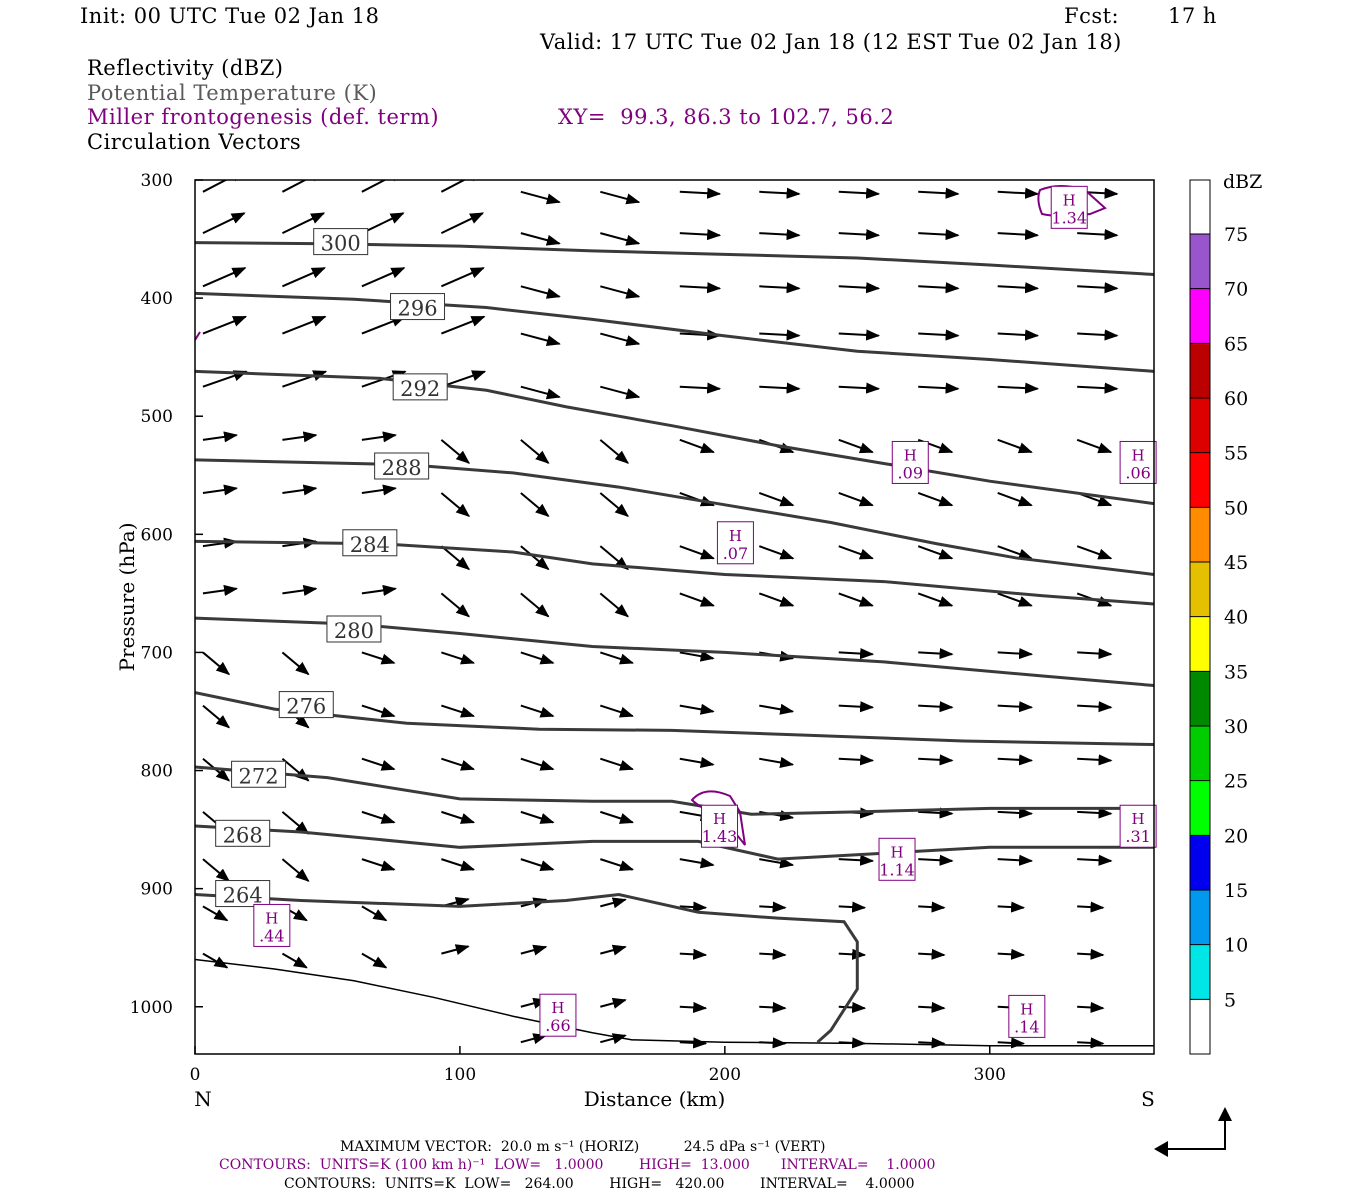 The height and width of the screenshot is (1200, 1350). Describe the element at coordinates (720, 836) in the screenshot. I see `maximum-value: 1.43` at that location.